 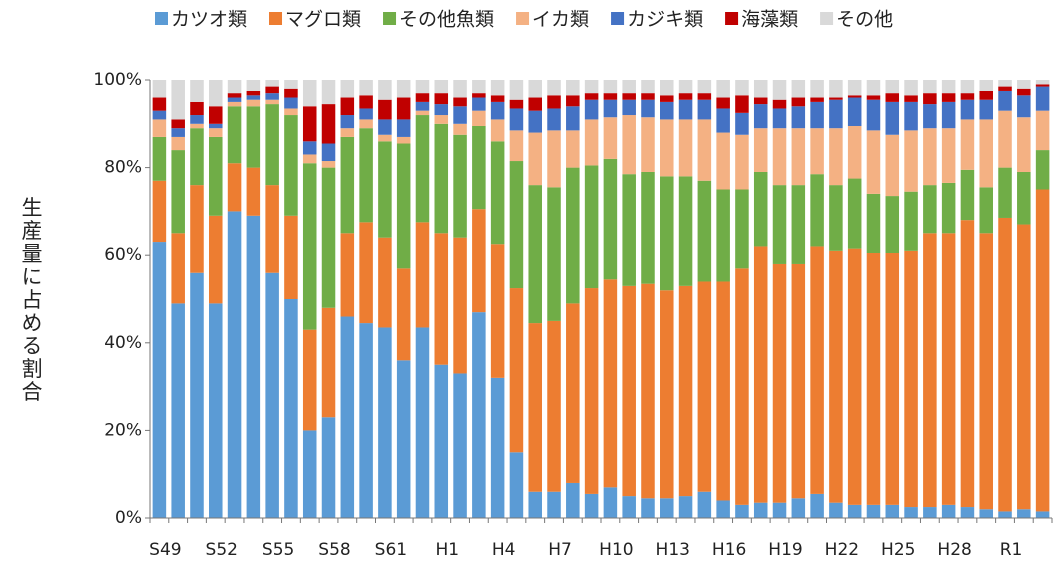 I want to click on x-tick-label: H13, so click(x=673, y=550).